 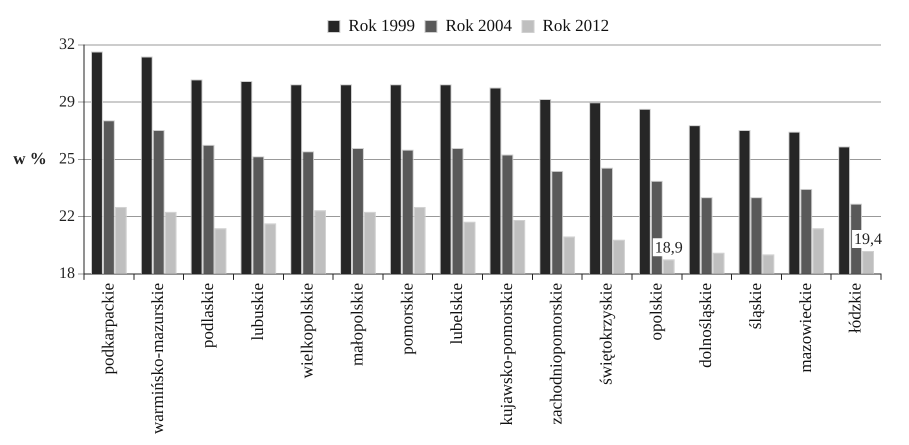 What do you see at coordinates (479, 25) in the screenshot?
I see `legend-label: Rok 2004` at bounding box center [479, 25].